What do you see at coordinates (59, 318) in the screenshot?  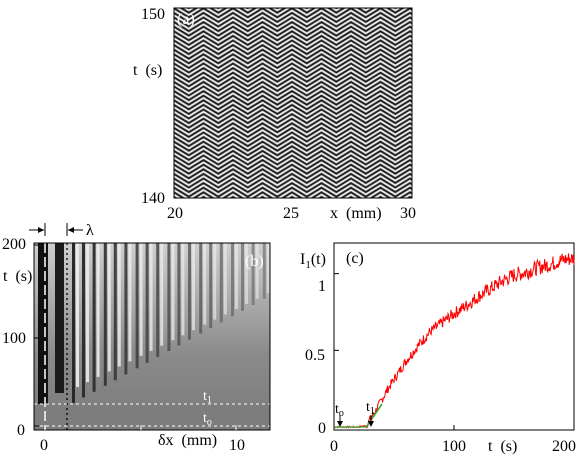 I see `stripe-dark-second` at bounding box center [59, 318].